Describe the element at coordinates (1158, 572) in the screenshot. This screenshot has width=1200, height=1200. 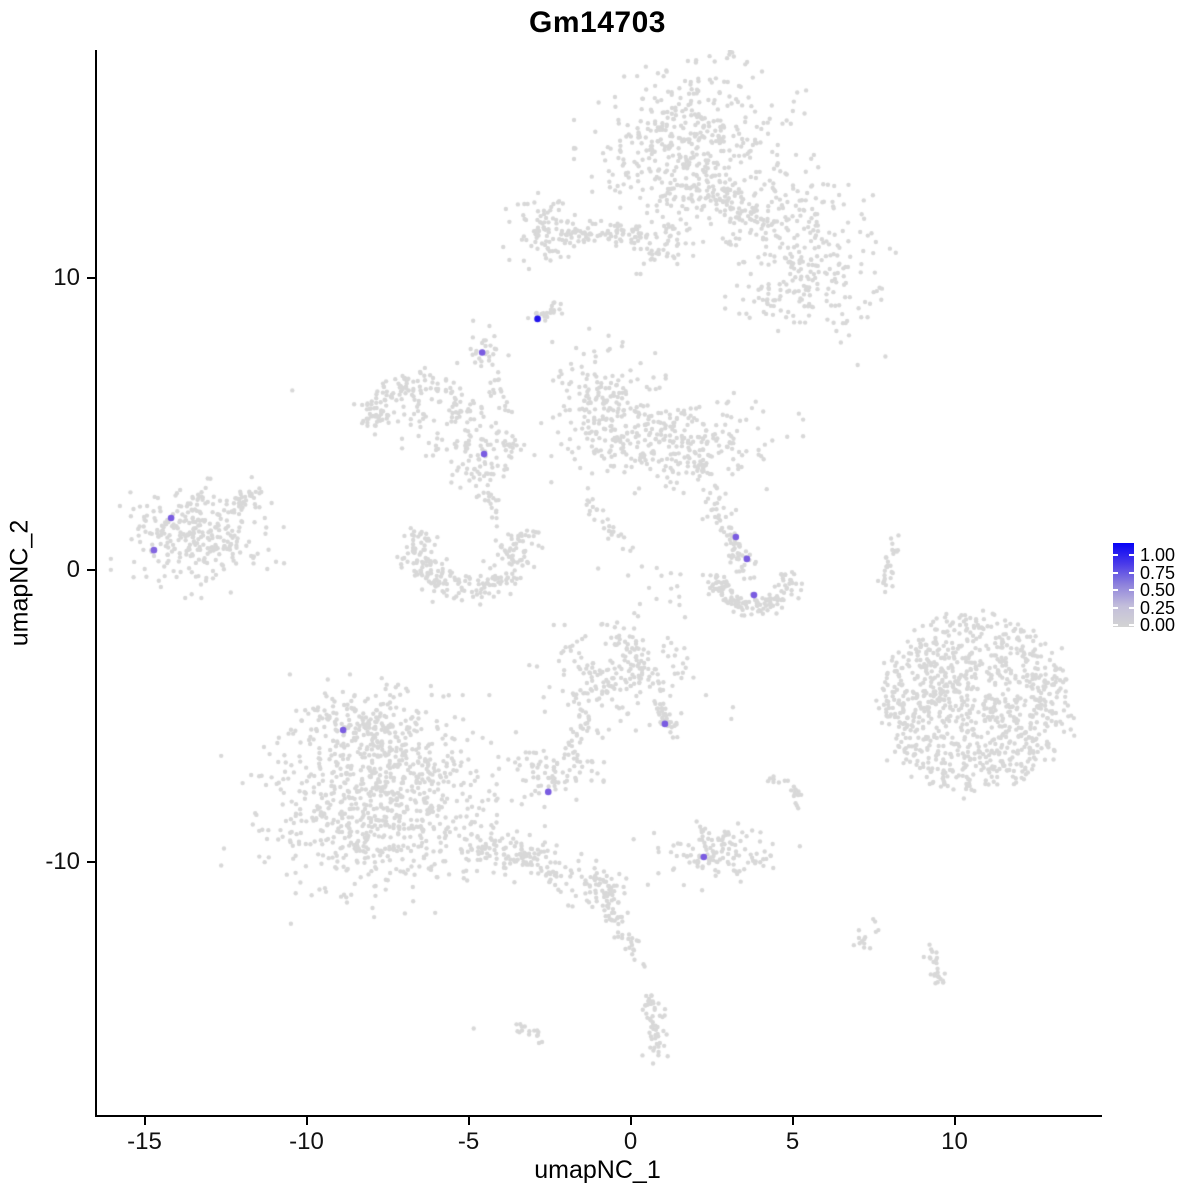
I see `legend-tick-label: 0.75` at that location.